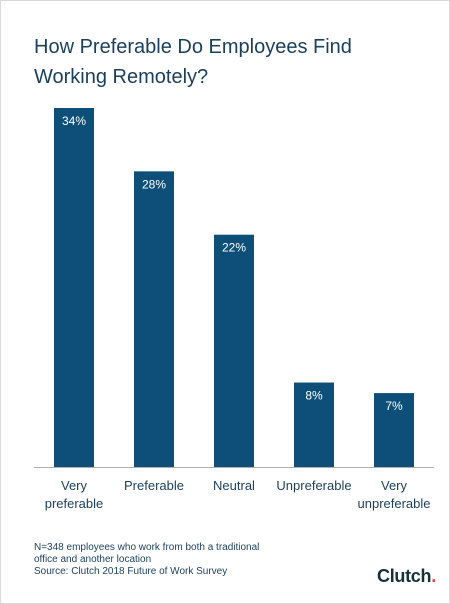 This screenshot has height=604, width=450. I want to click on clutch-logo: Clutch., so click(406, 576).